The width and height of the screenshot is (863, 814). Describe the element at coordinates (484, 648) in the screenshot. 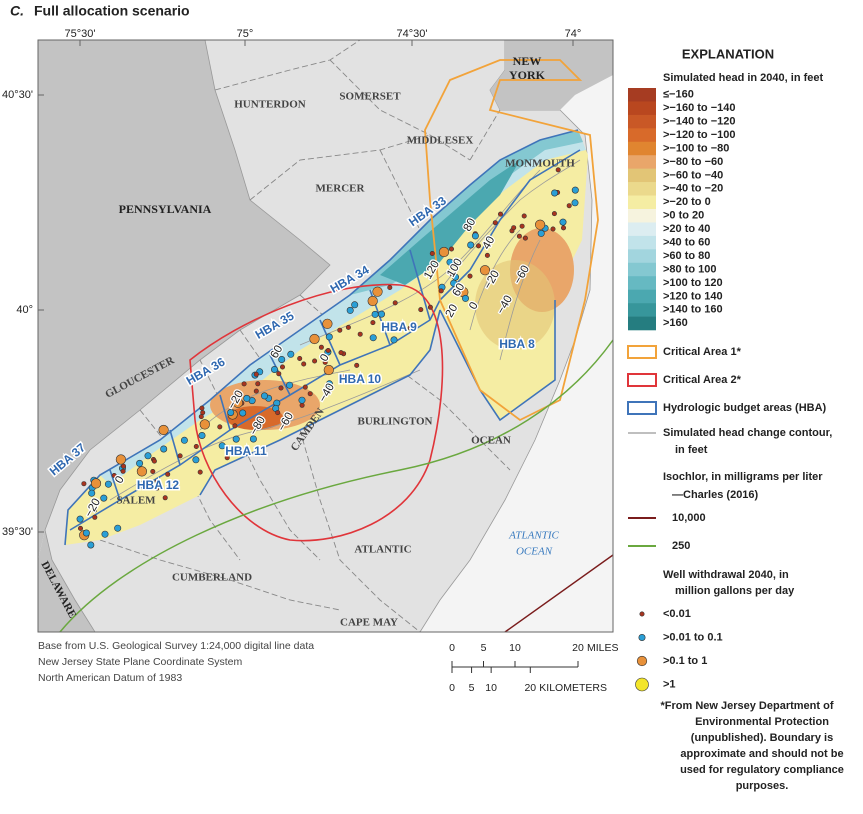

I see `scale-label: 5` at that location.